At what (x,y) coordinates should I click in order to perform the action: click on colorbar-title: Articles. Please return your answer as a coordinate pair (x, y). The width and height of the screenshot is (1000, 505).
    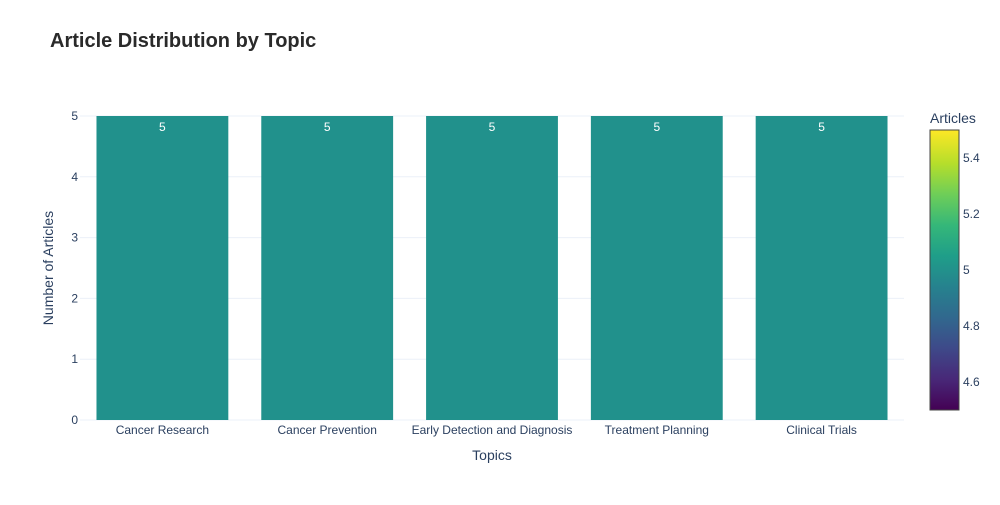
    Looking at the image, I should click on (953, 118).